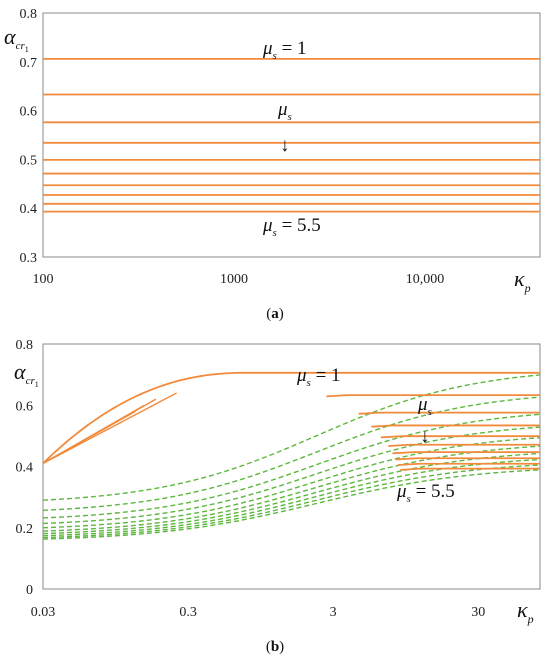  I want to click on x-tick-labels-a: 100 1000 10,000, so click(239, 279).